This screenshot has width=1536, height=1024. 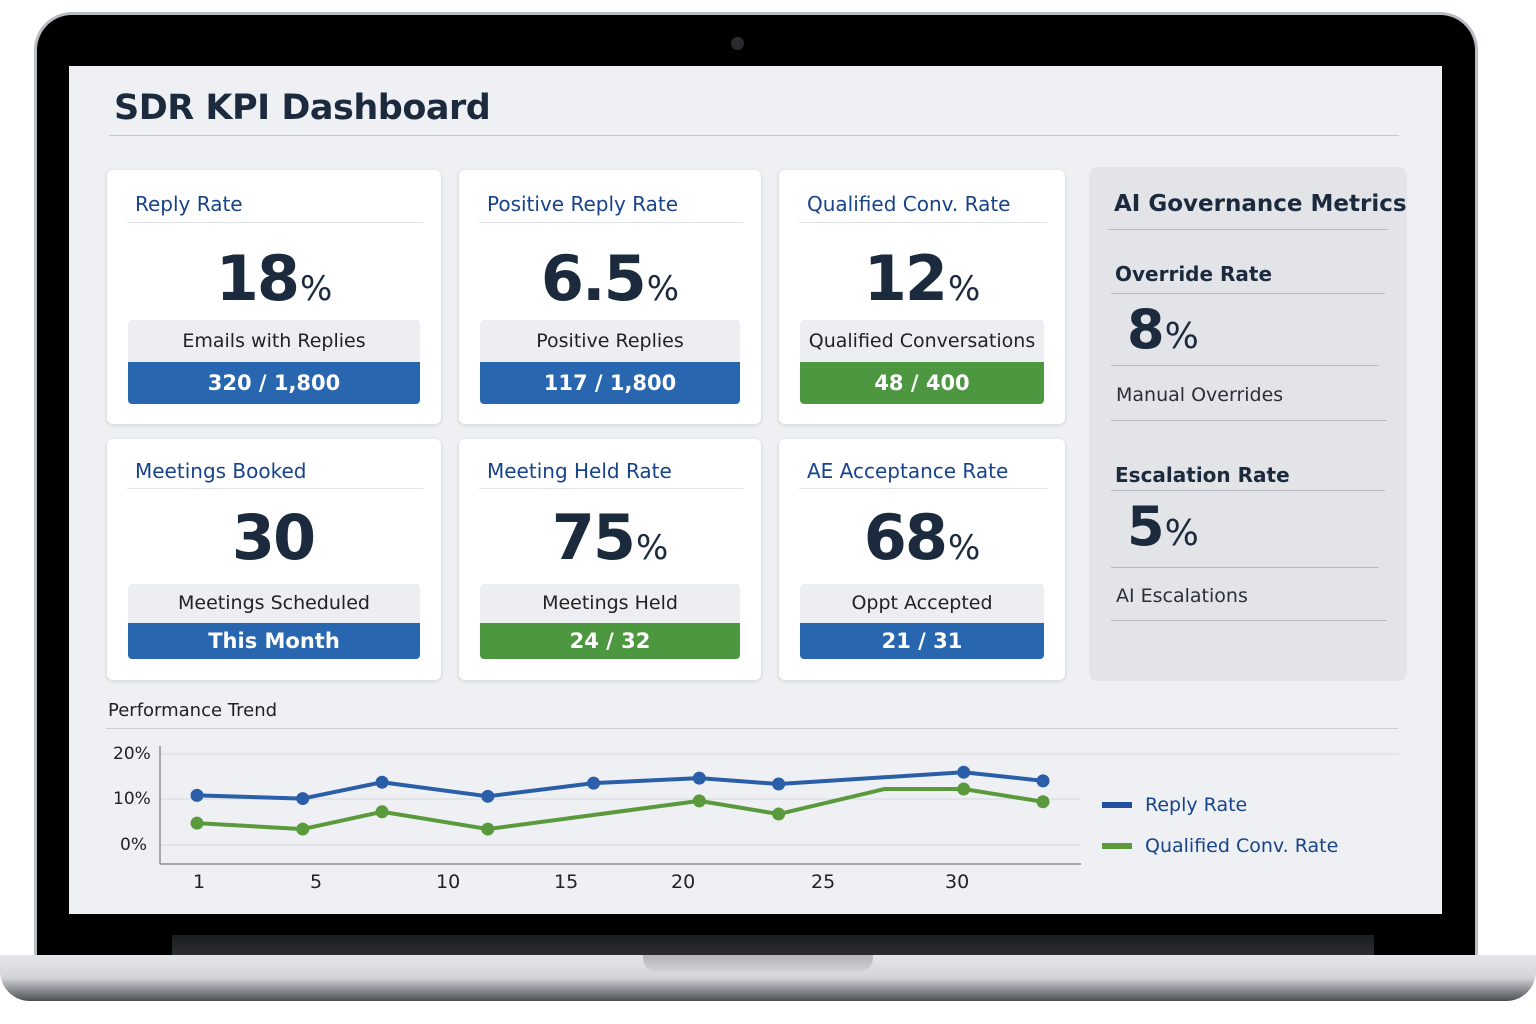 What do you see at coordinates (1194, 274) in the screenshot?
I see `override-rate-title: Override Rate` at bounding box center [1194, 274].